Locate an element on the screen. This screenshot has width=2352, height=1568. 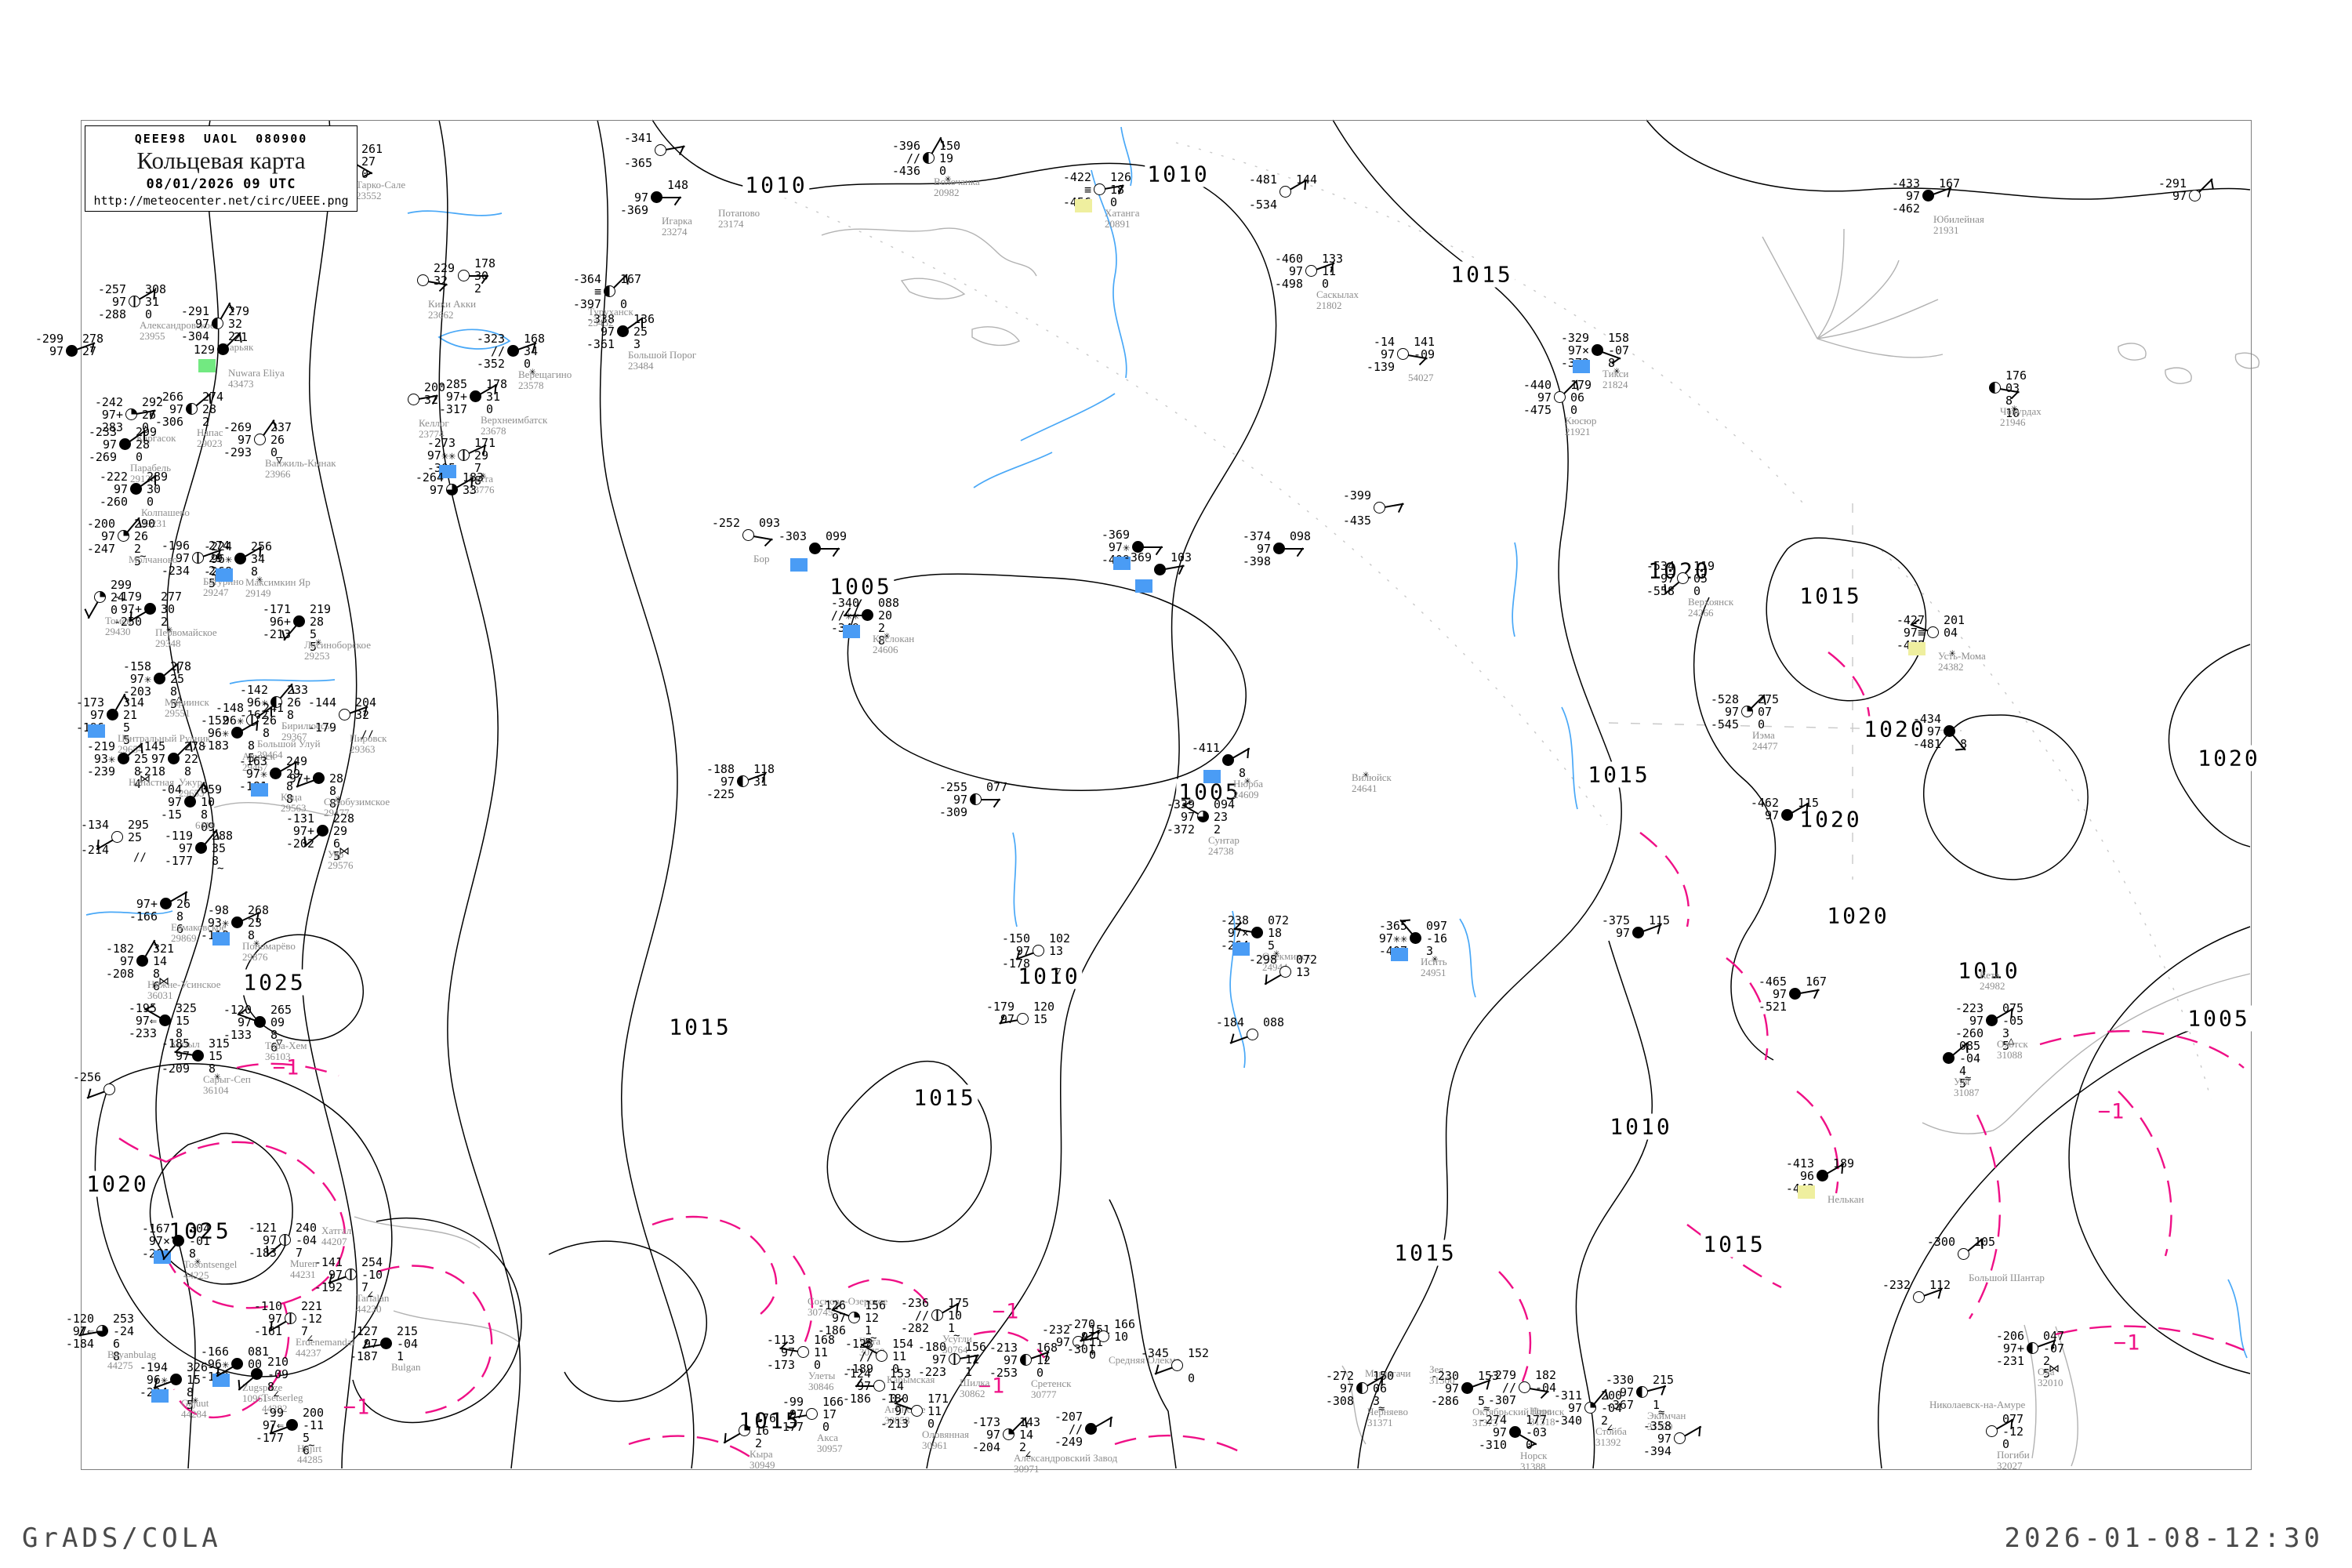
station-pressure: 182 is located at coordinates (1546, 1375).